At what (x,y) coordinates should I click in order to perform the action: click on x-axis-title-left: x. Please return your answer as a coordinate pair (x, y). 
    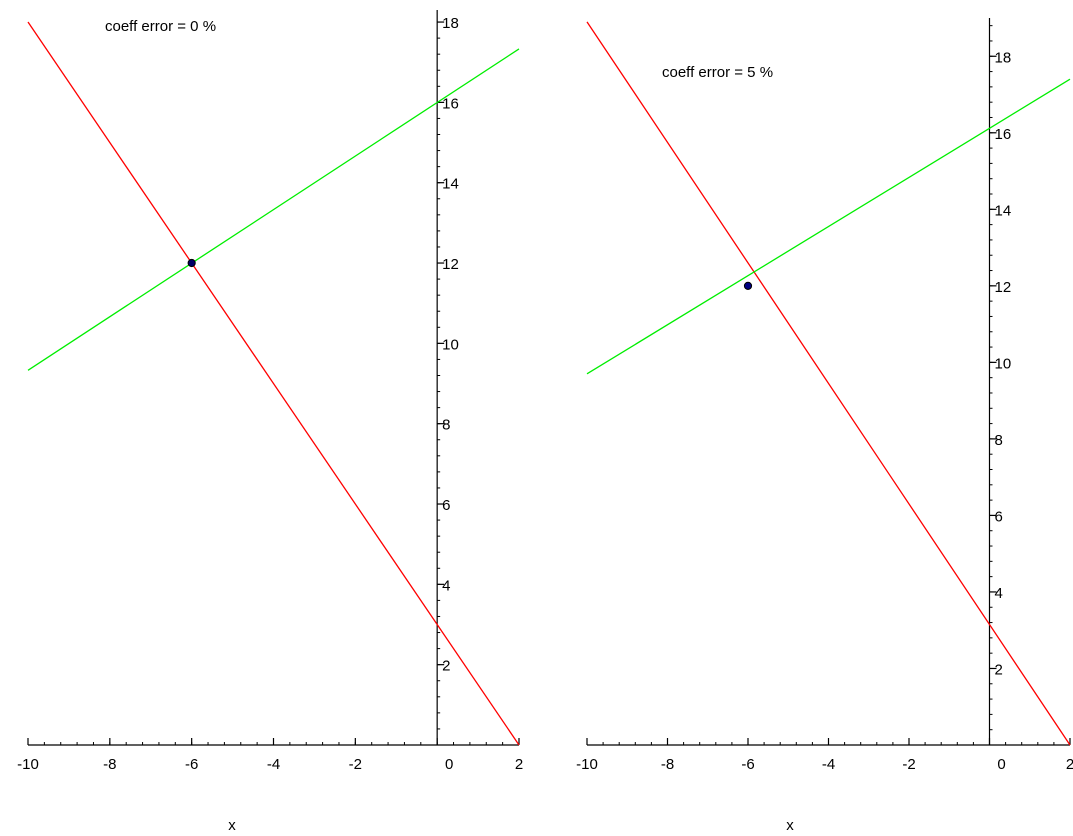
    Looking at the image, I should click on (232, 825).